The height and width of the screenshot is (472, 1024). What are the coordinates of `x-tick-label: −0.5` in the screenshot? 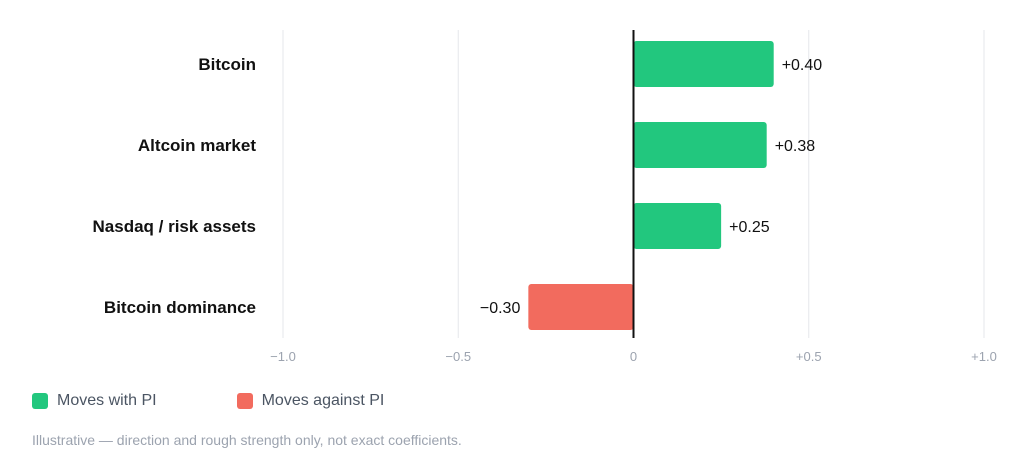 It's located at (458, 356).